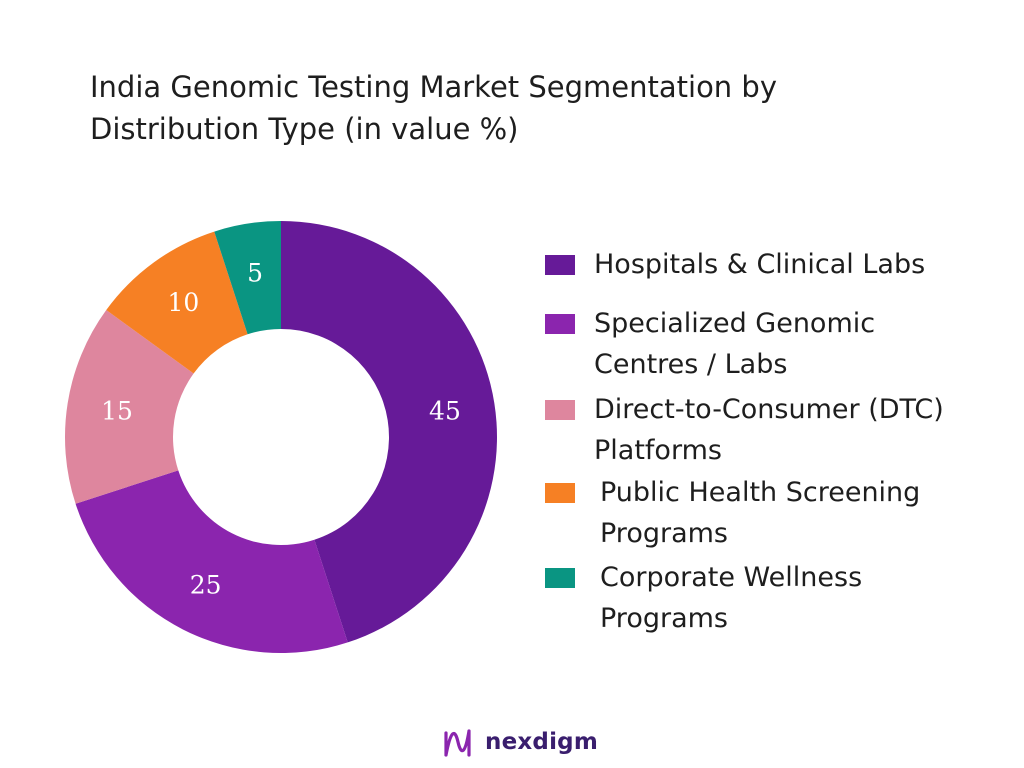 The width and height of the screenshot is (1024, 768). I want to click on slice-value-label: 5, so click(255, 273).